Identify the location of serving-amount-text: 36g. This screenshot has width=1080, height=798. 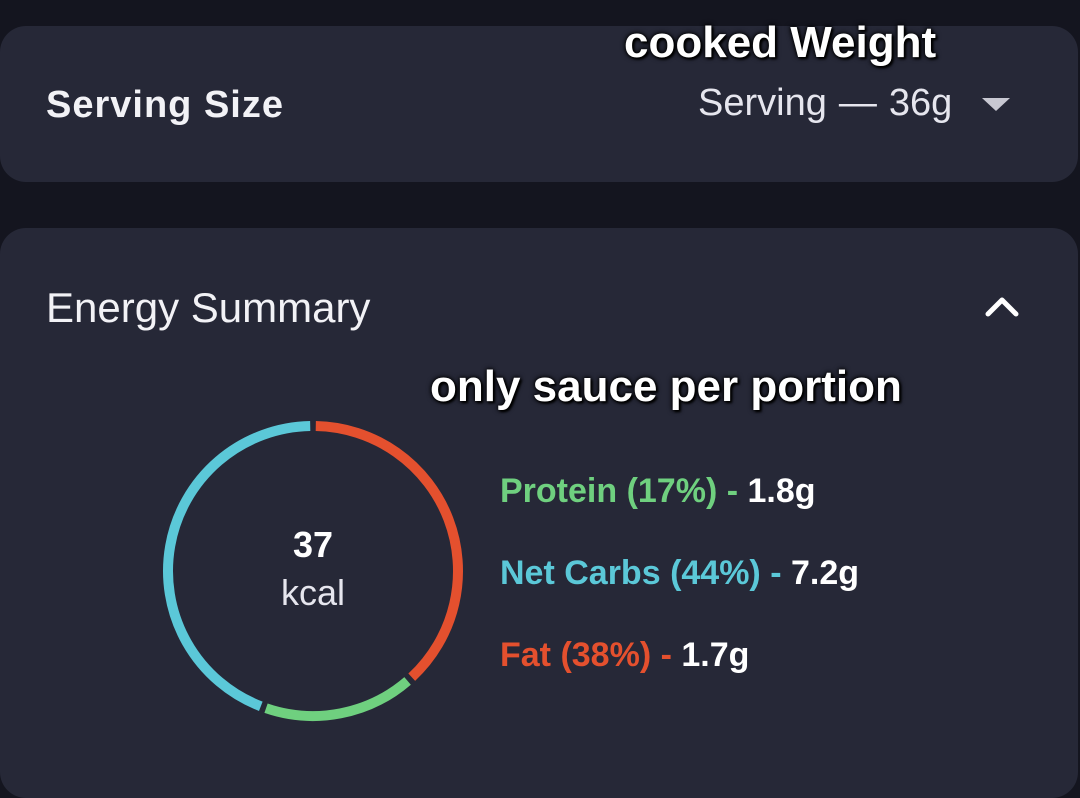
(920, 103).